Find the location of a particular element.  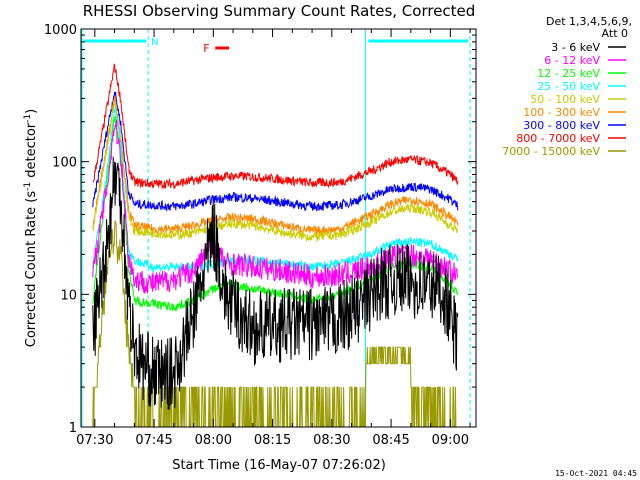

x-tick-label: 07:30 is located at coordinates (94, 440).